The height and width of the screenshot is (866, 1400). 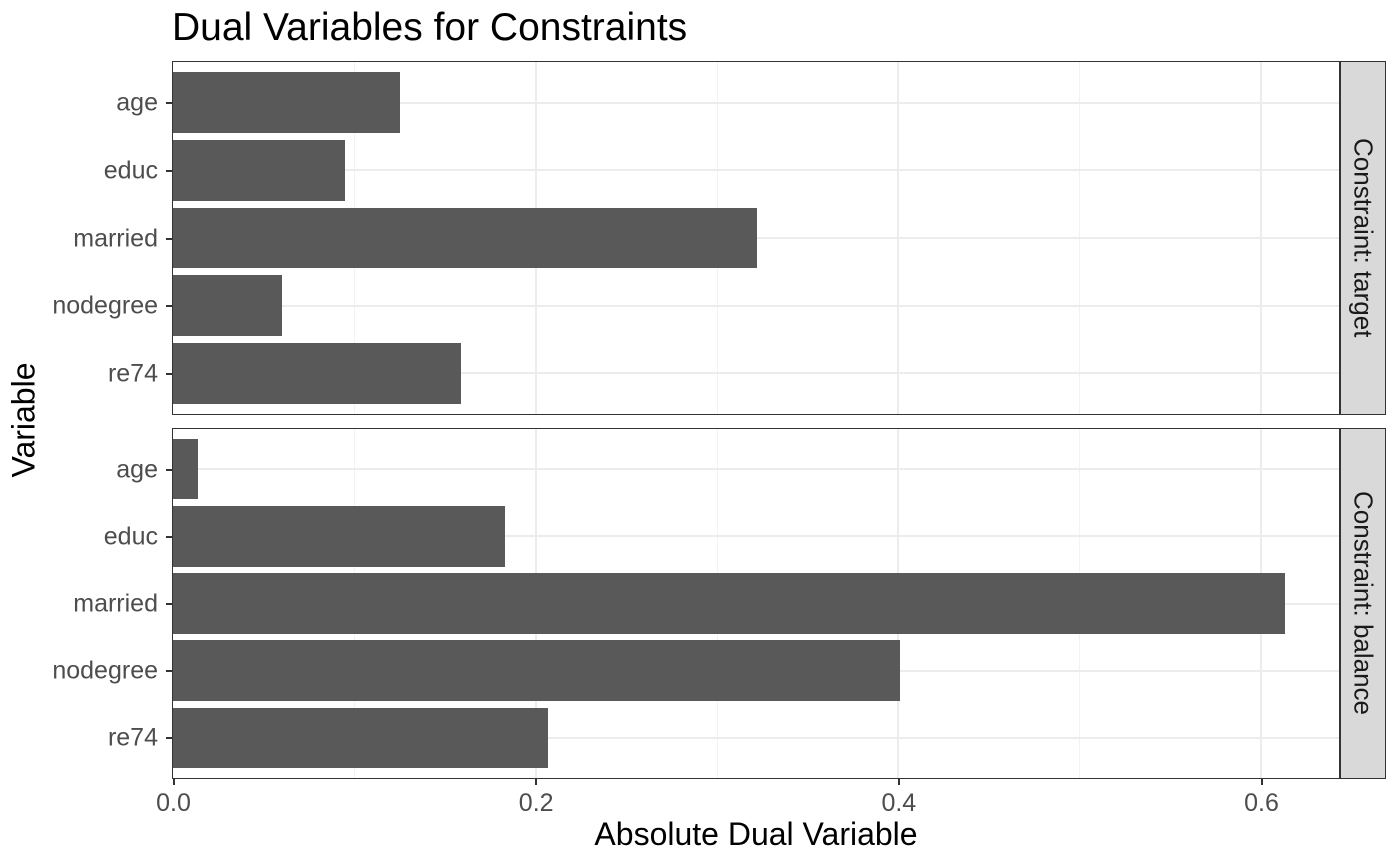 What do you see at coordinates (173, 803) in the screenshot?
I see `x-tick-label-0.0: 0.0` at bounding box center [173, 803].